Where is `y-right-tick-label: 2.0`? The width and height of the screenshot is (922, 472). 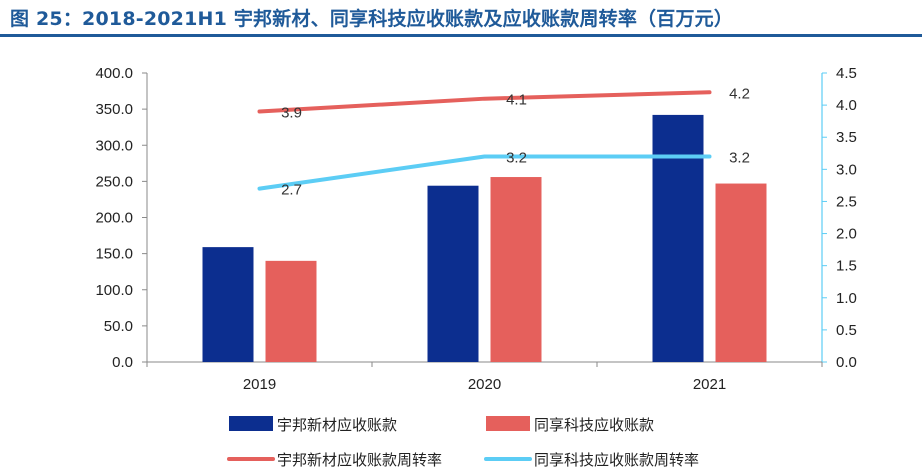
y-right-tick-label: 2.0 is located at coordinates (846, 234).